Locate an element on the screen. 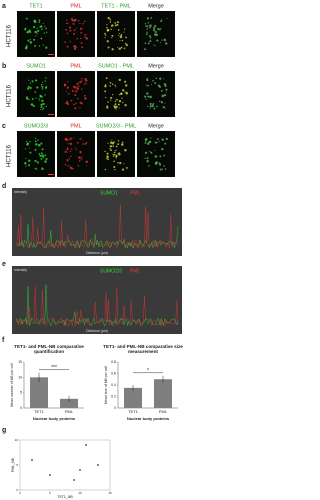 Image resolution: width=320 pixels, height=500 pixels. y-tick-label: 0.6 is located at coordinates (113, 373).